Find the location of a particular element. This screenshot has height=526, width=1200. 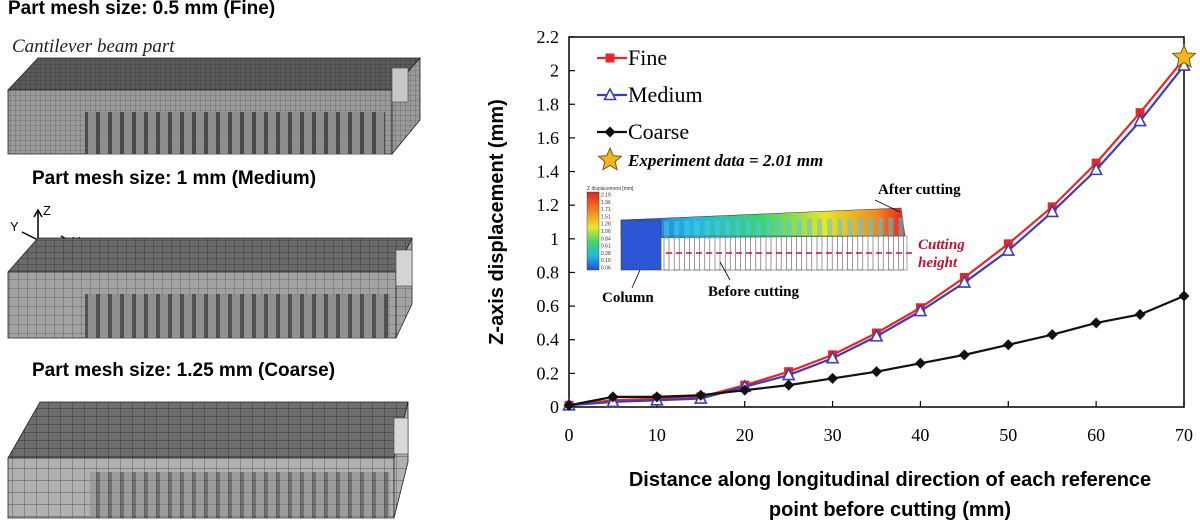

y-tick-label: 1.4 is located at coordinates (548, 172).